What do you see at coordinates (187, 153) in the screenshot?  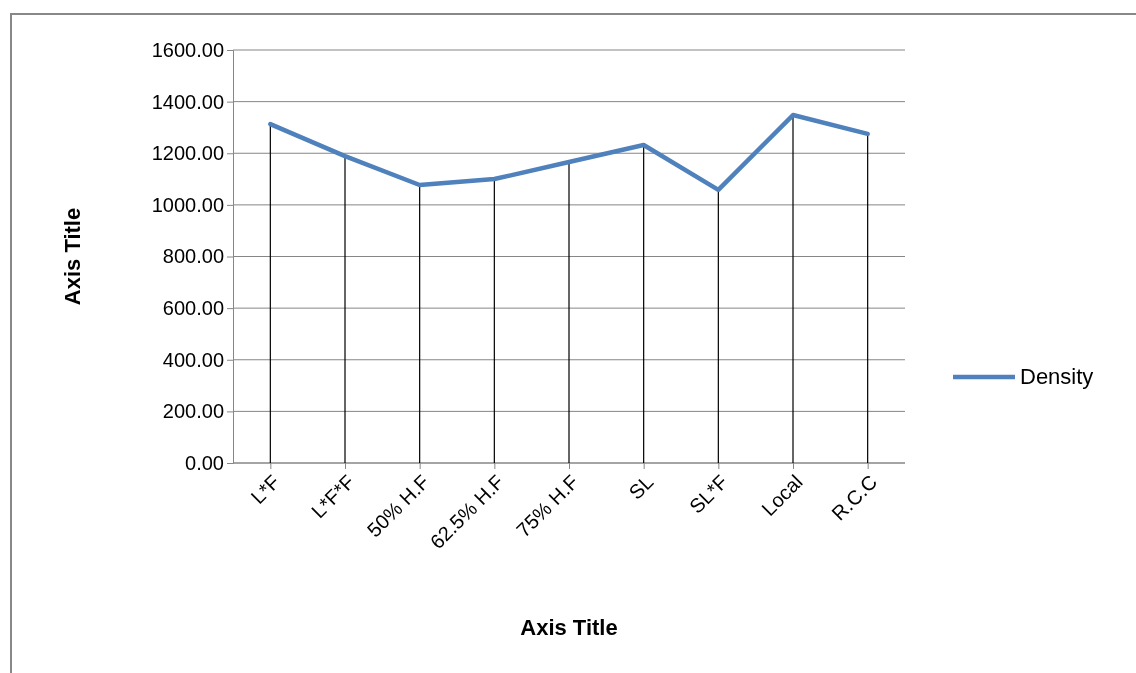 I see `y-tick-label: 1200.00` at bounding box center [187, 153].